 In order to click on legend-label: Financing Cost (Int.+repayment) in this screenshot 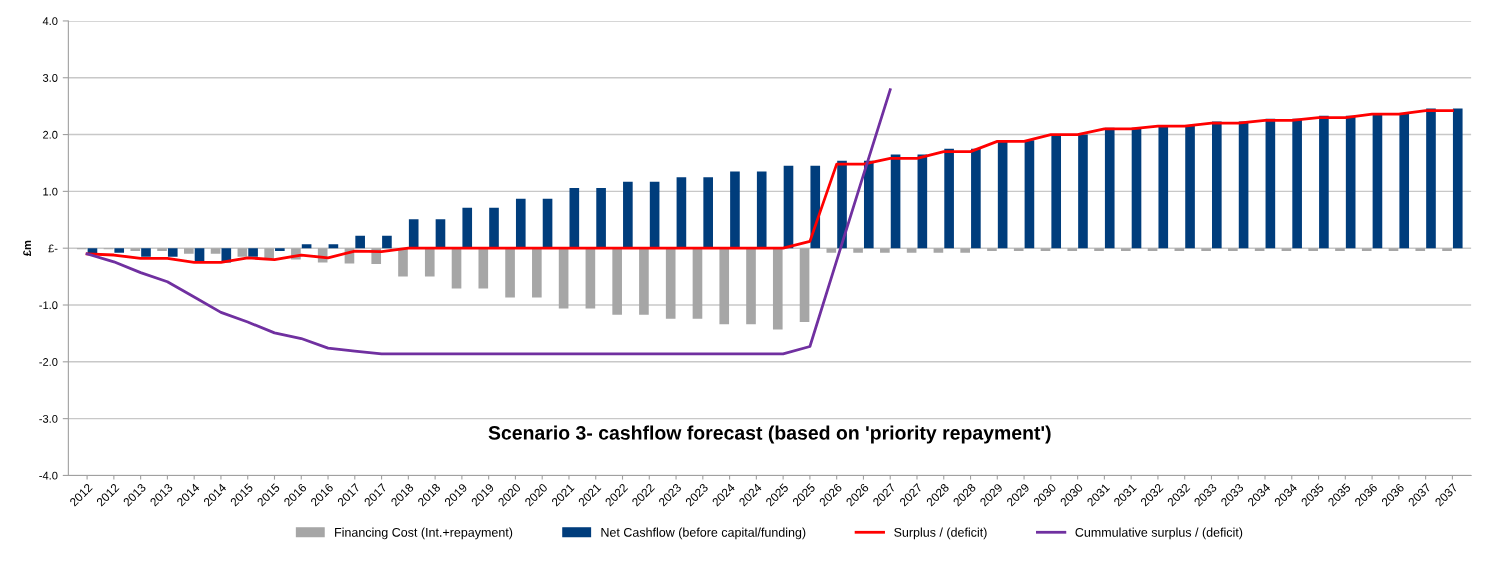, I will do `click(424, 533)`.